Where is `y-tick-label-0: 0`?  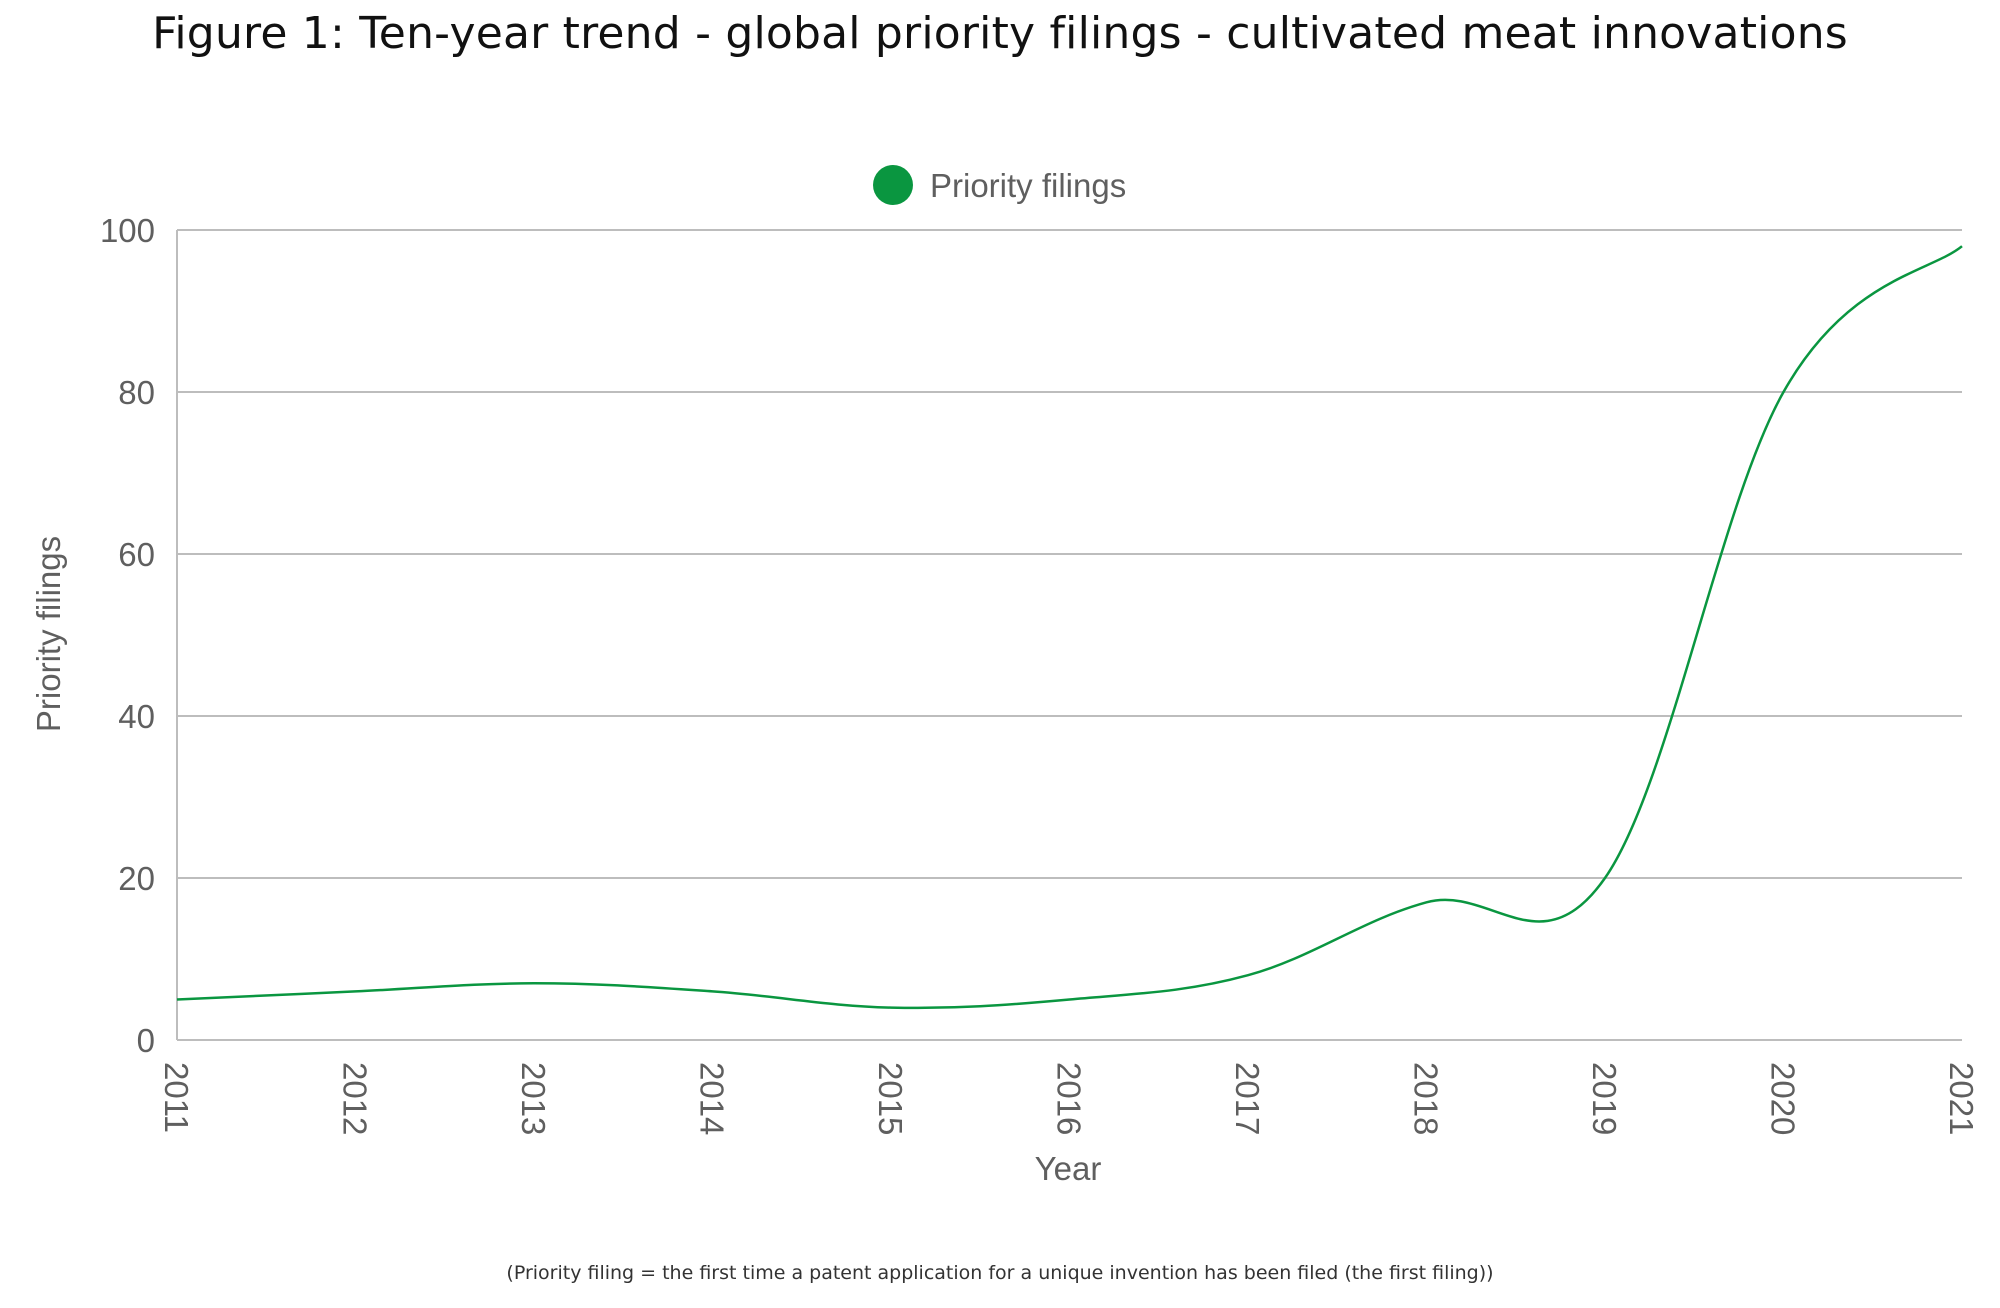
y-tick-label-0: 0 is located at coordinates (146, 1040).